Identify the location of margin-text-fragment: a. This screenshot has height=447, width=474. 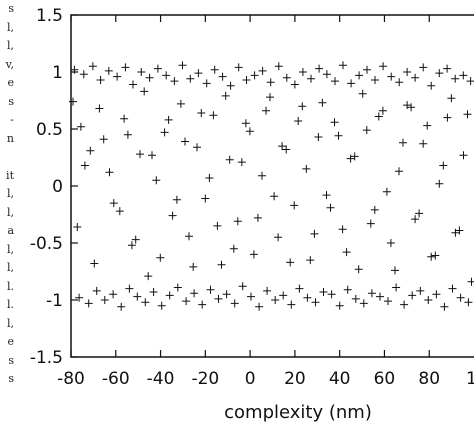
(10, 230).